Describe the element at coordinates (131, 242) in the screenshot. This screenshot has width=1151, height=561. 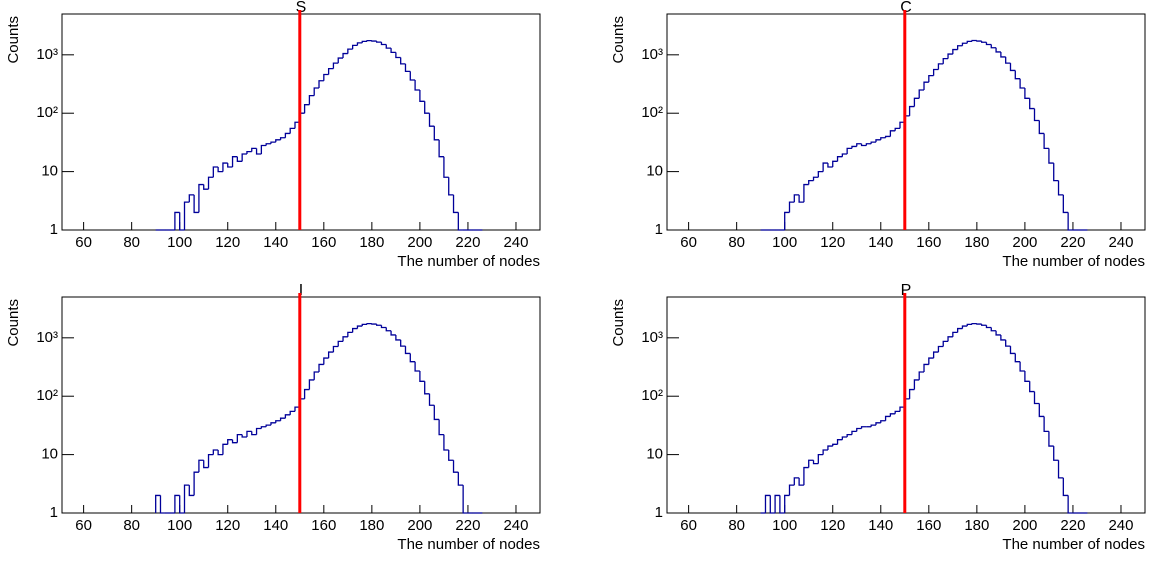
I see `x-tick-label: 80` at that location.